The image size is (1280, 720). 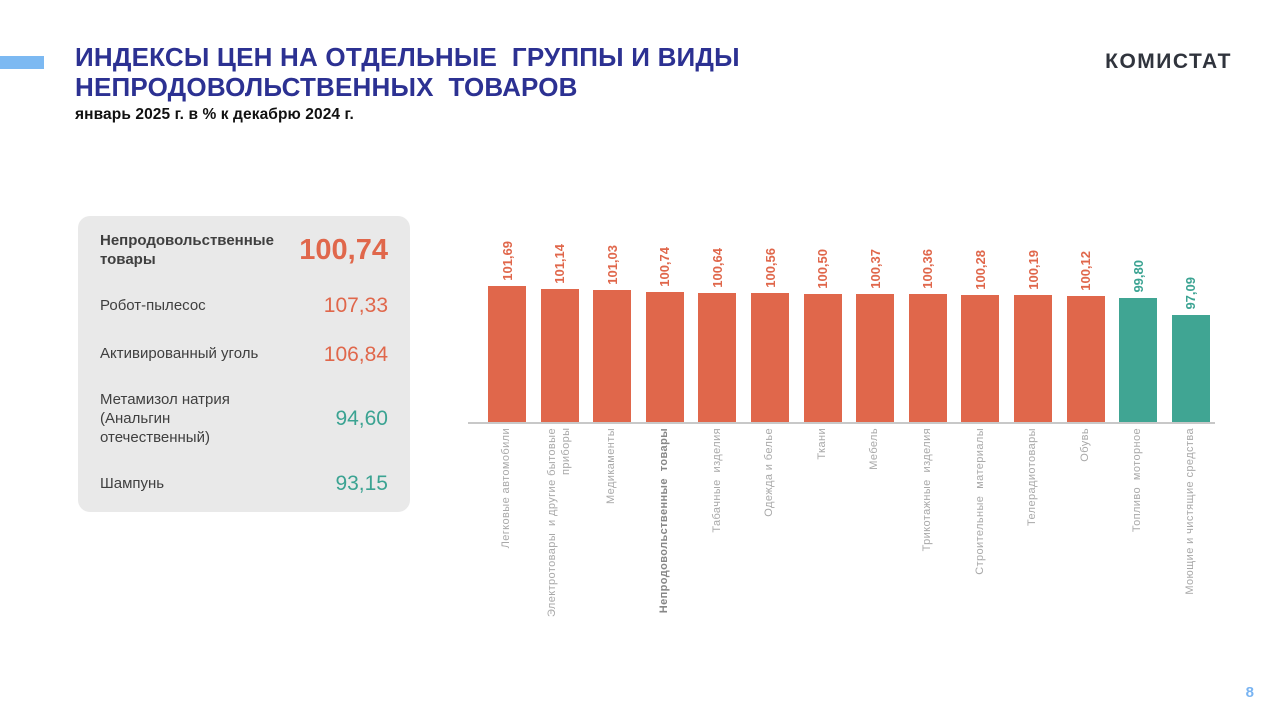 I want to click on bar-value-label: 99,80, so click(x=1138, y=276).